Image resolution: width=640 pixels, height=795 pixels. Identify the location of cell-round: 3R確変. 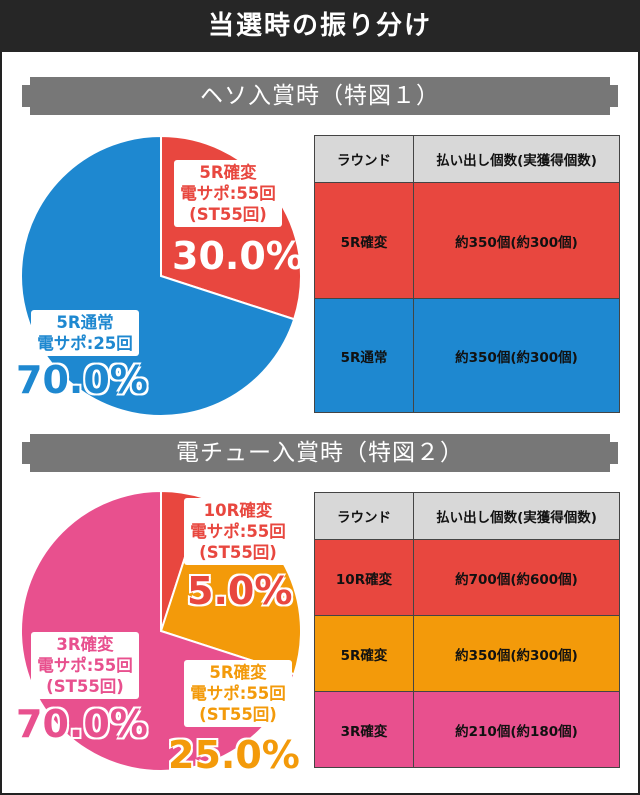
(364, 729).